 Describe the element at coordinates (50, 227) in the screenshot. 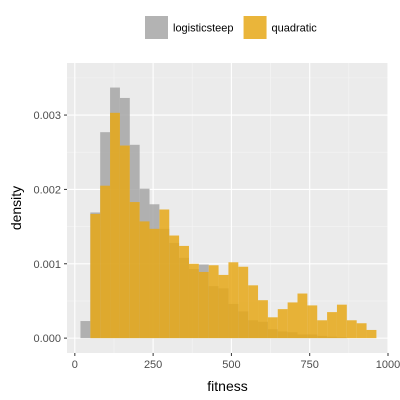

I see `y-axis: 0.000 0.001 0.002 0.003` at that location.